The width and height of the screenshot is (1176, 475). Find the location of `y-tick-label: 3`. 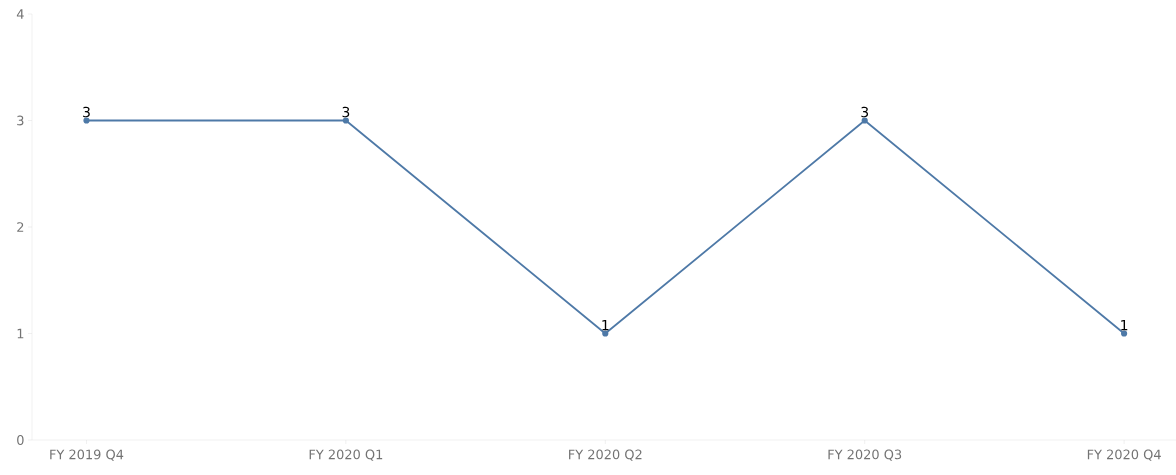

y-tick-label: 3 is located at coordinates (20, 120).